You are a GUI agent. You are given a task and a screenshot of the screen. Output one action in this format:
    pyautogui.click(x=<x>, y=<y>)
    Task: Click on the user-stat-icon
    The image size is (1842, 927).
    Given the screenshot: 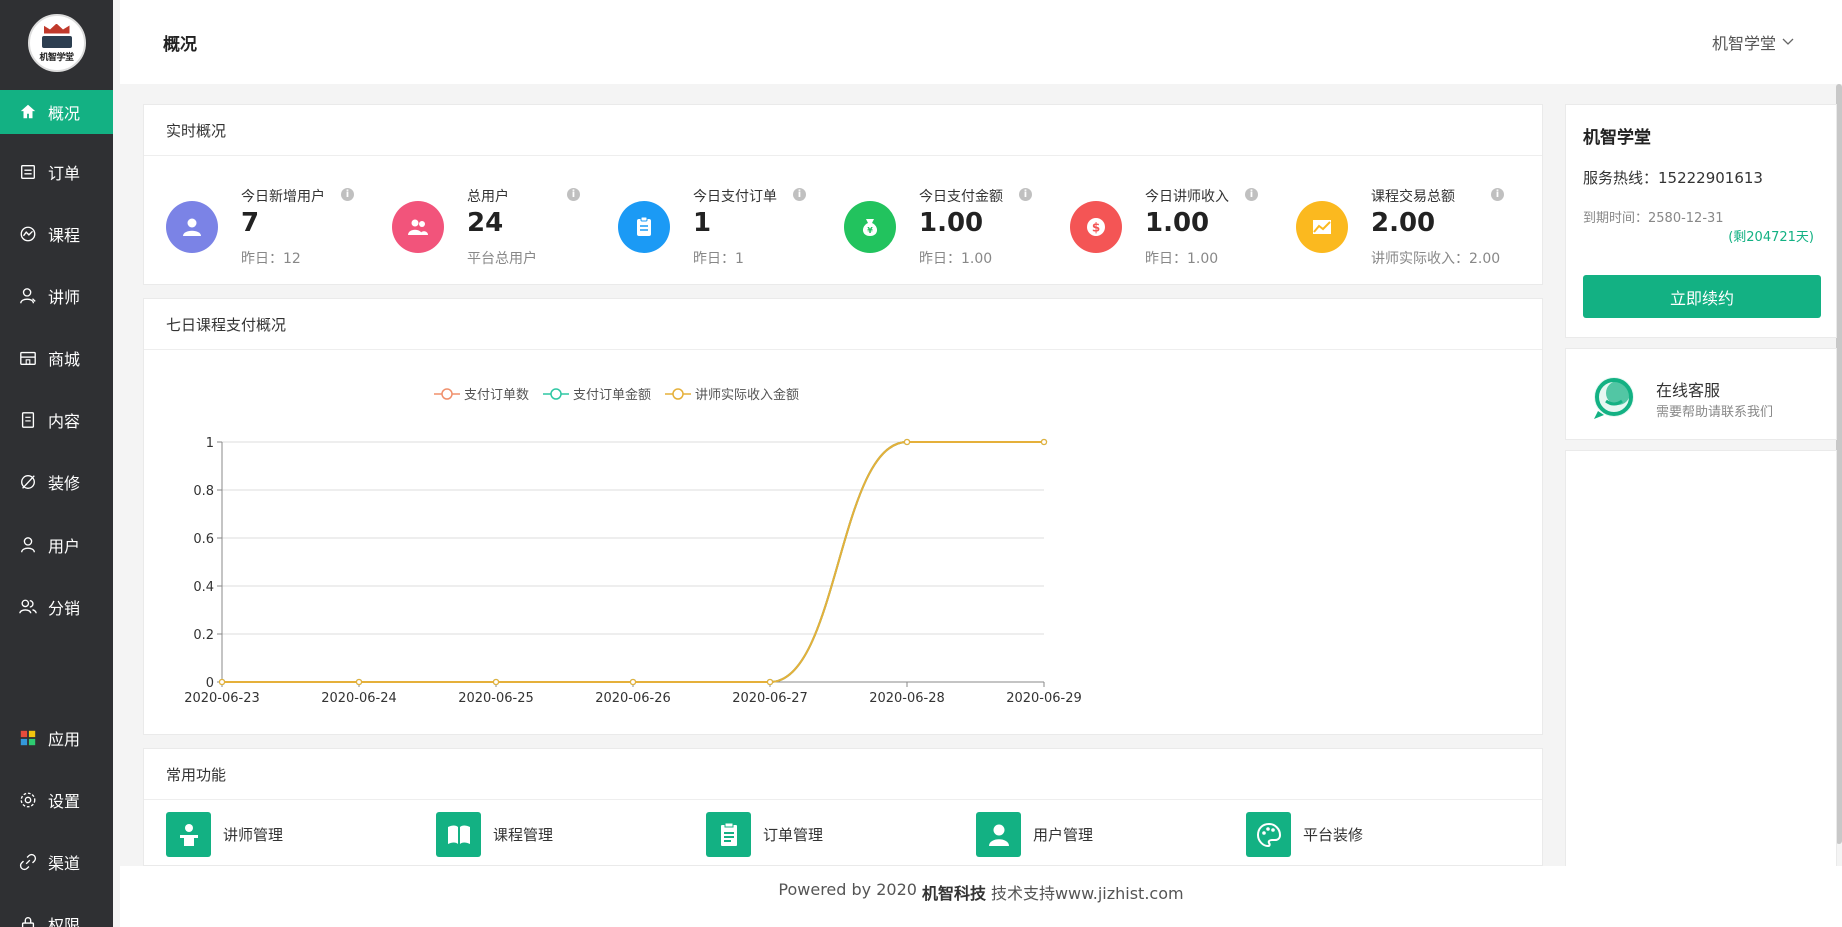 What is the action you would take?
    pyautogui.click(x=192, y=227)
    